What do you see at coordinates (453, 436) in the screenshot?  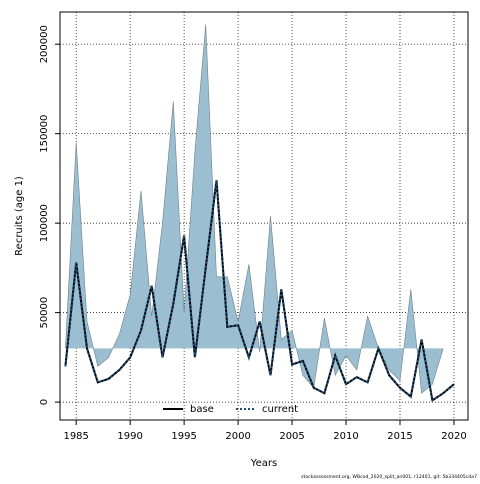 I see `x-tick-label: 2020` at bounding box center [453, 436].